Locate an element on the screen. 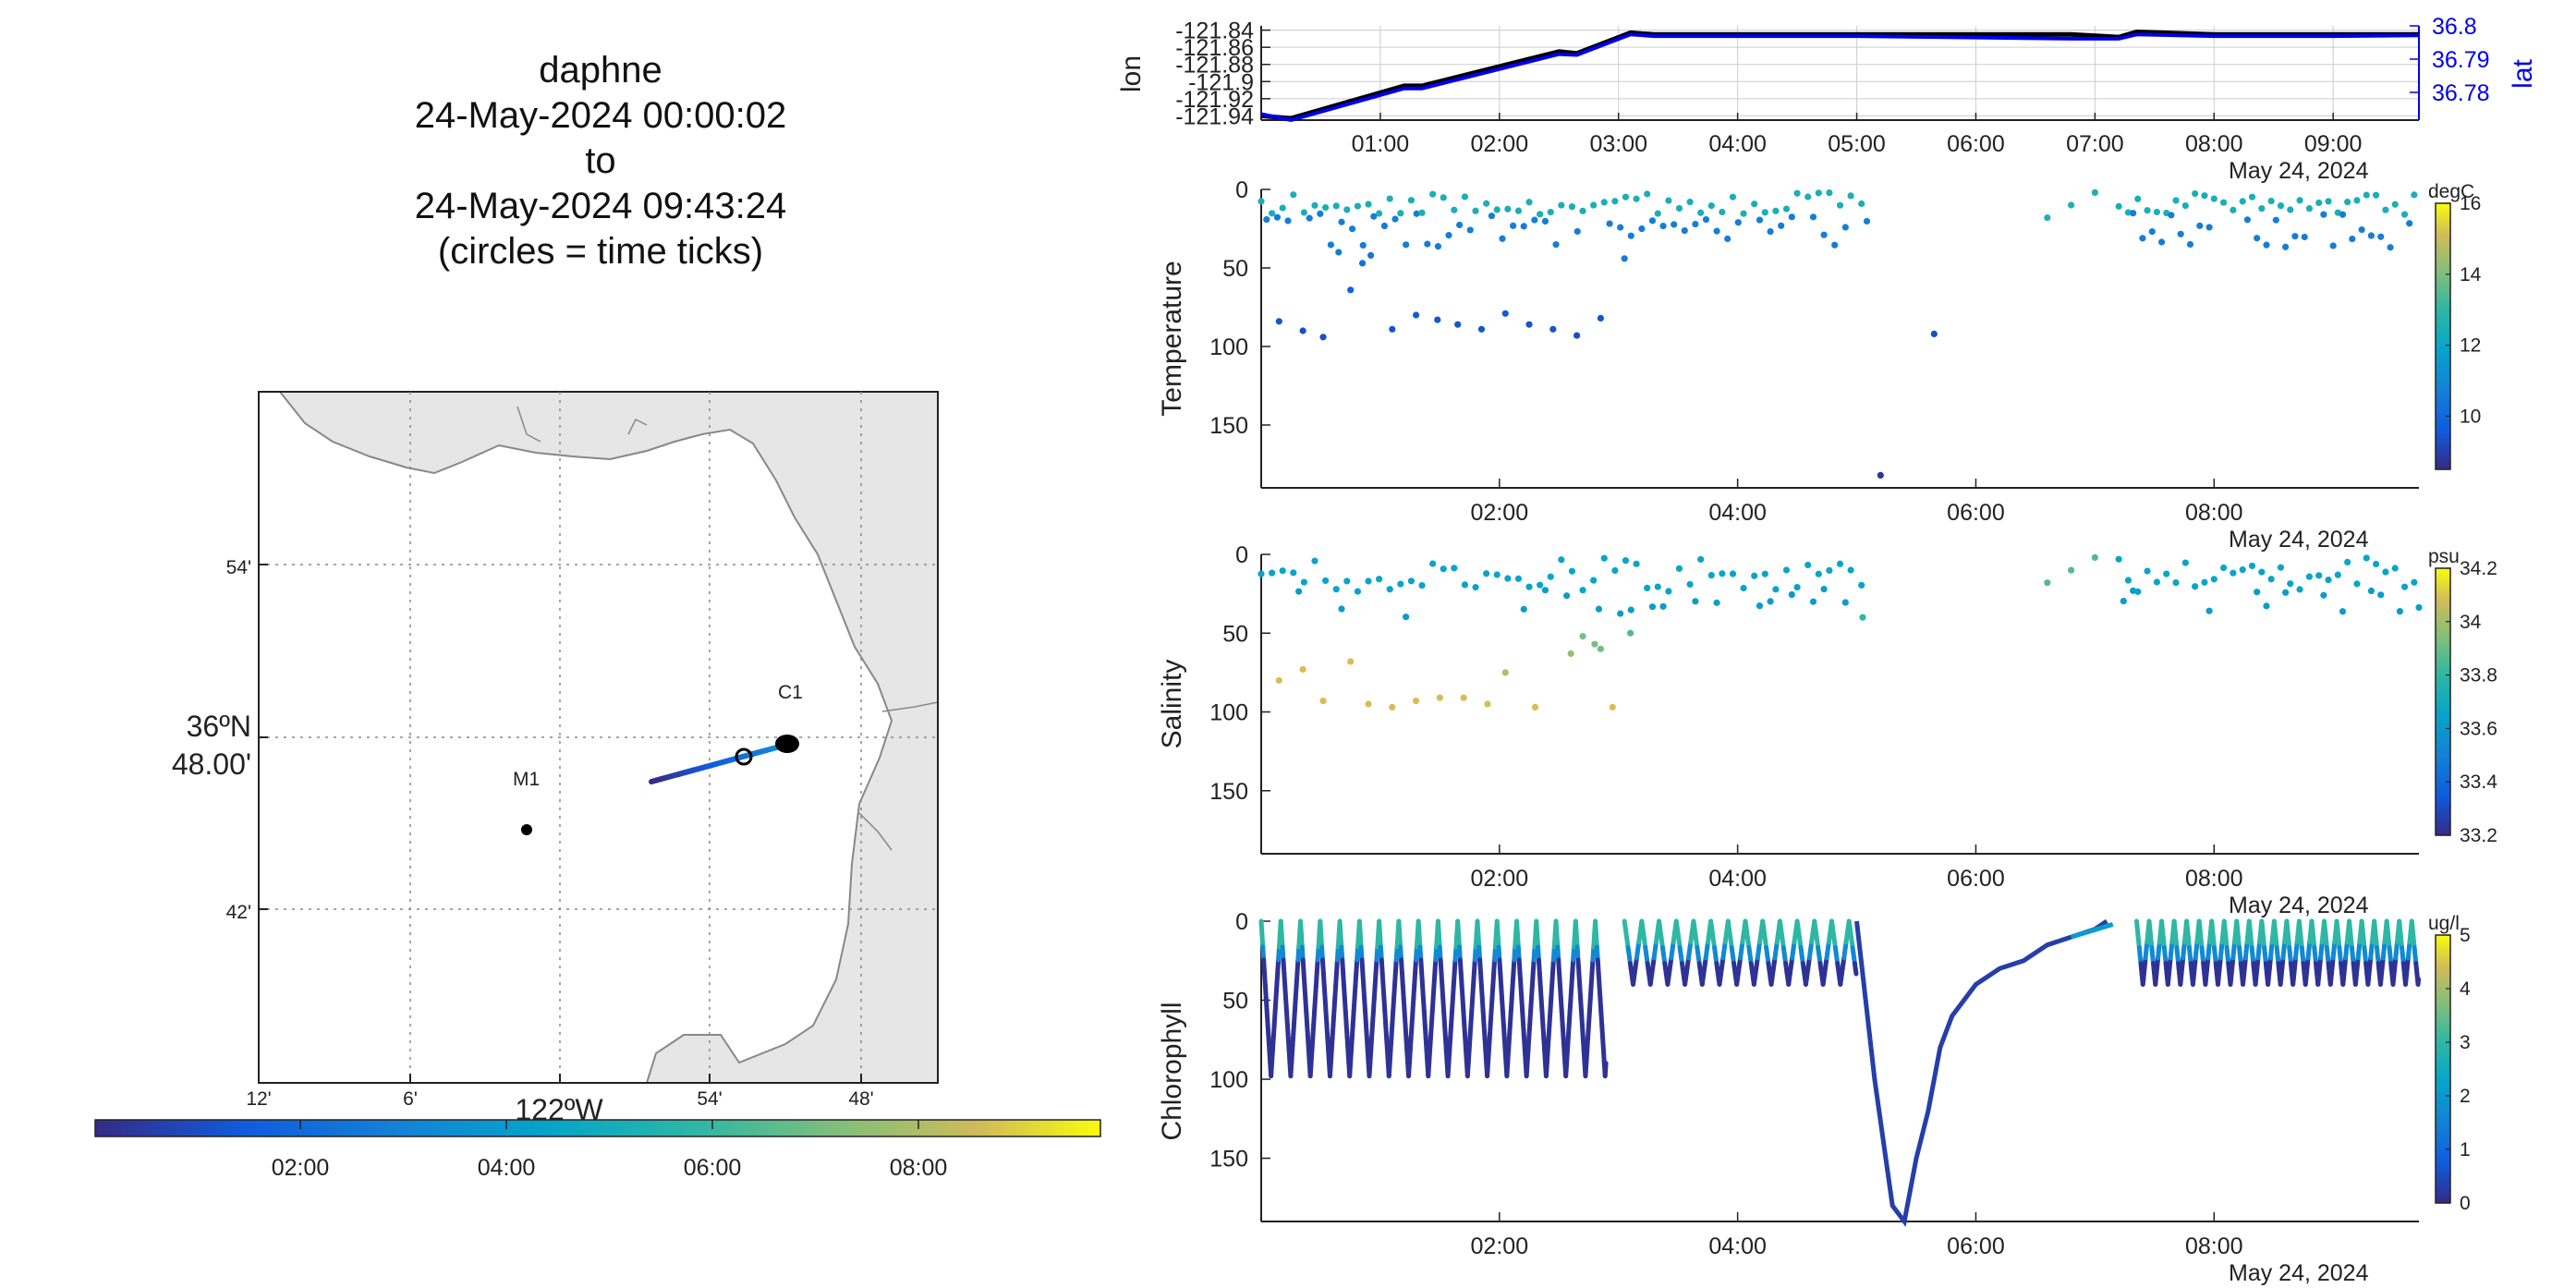  date-label: May 24, 2024 is located at coordinates (2299, 1273).